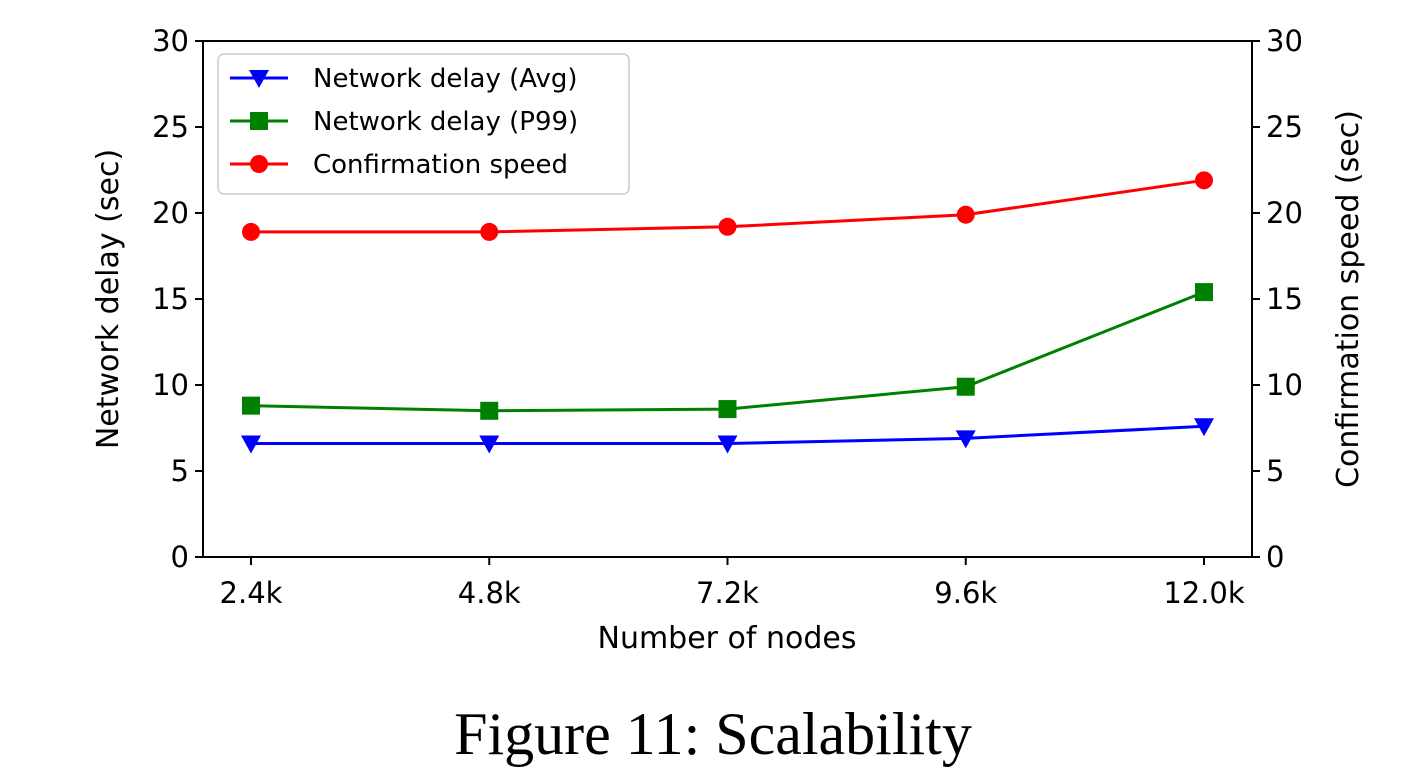  I want to click on y-tick-label-right: 0, so click(1275, 557).